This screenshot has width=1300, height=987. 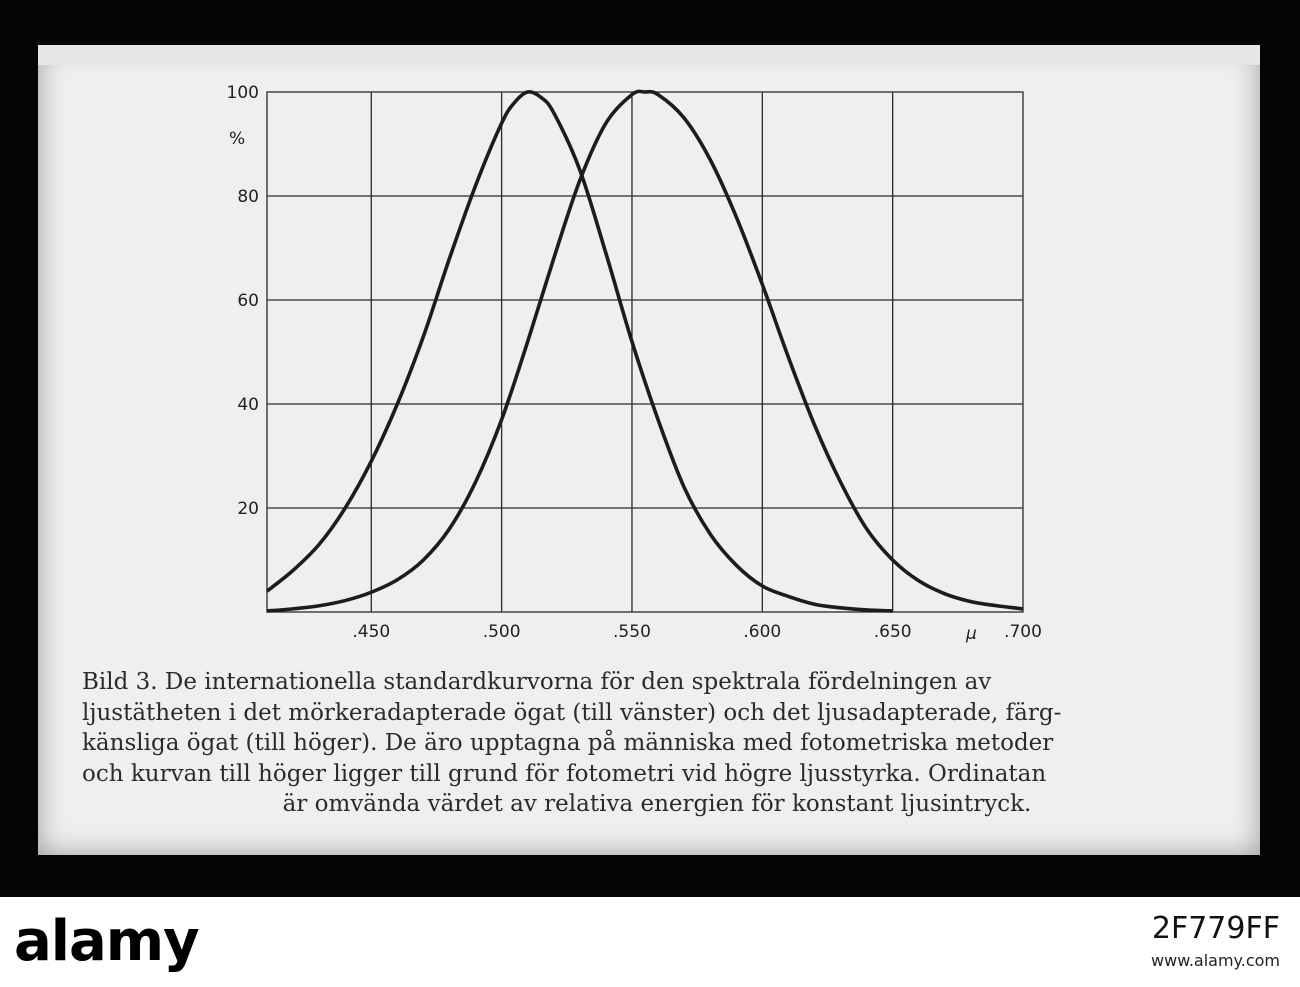 I want to click on watermark-url: www.alamy.com, so click(x=1215, y=960).